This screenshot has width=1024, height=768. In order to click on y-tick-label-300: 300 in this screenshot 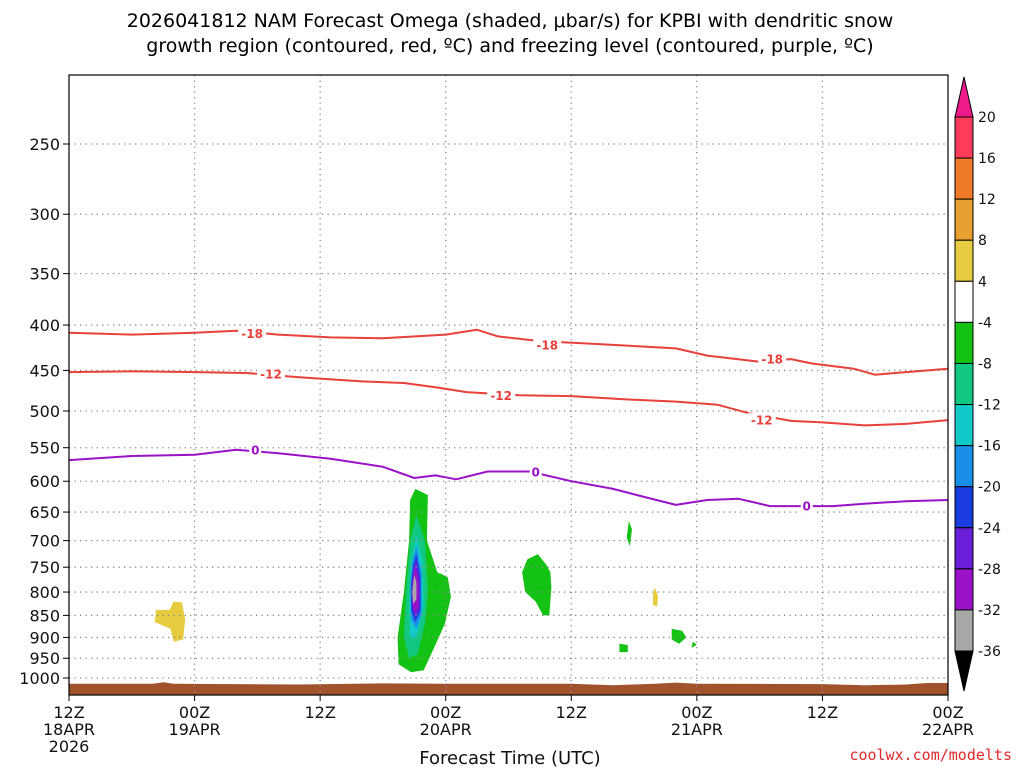, I will do `click(44, 214)`.